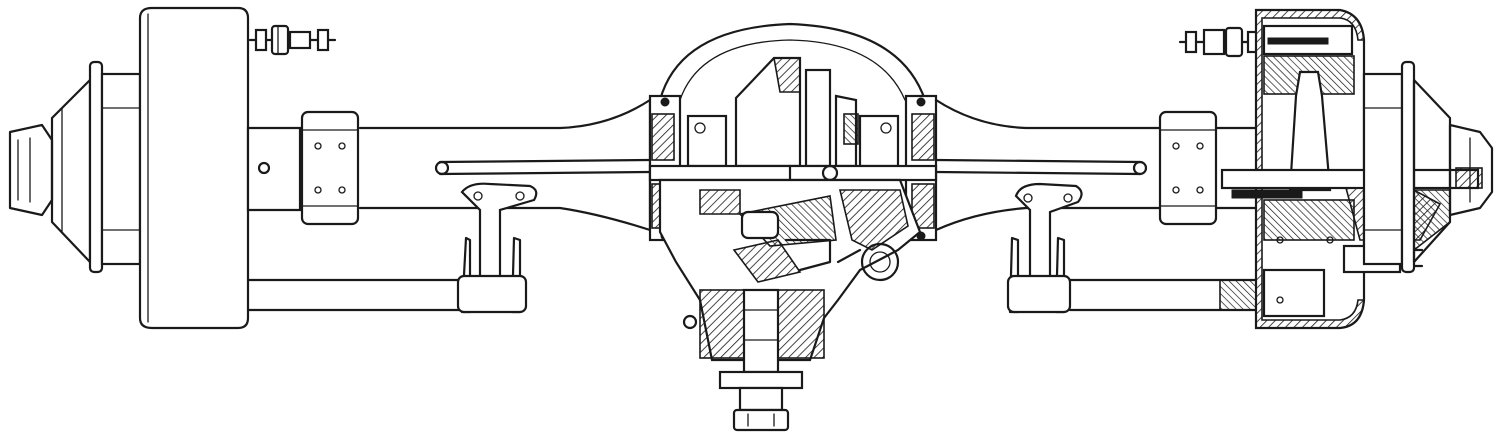  Describe the element at coordinates (1350, 169) in the screenshot. I see `right-brake-drum-section` at that location.